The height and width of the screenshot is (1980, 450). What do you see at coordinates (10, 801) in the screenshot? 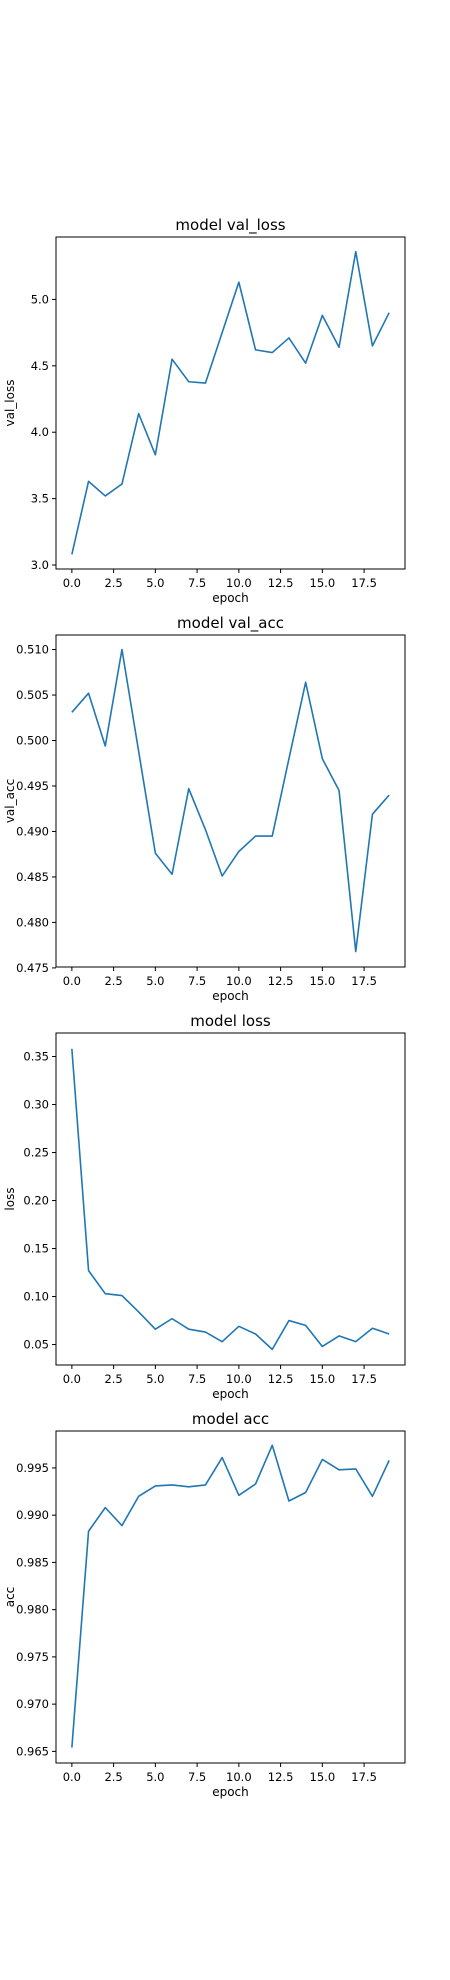
I see `y-axis-label: val_acc` at bounding box center [10, 801].